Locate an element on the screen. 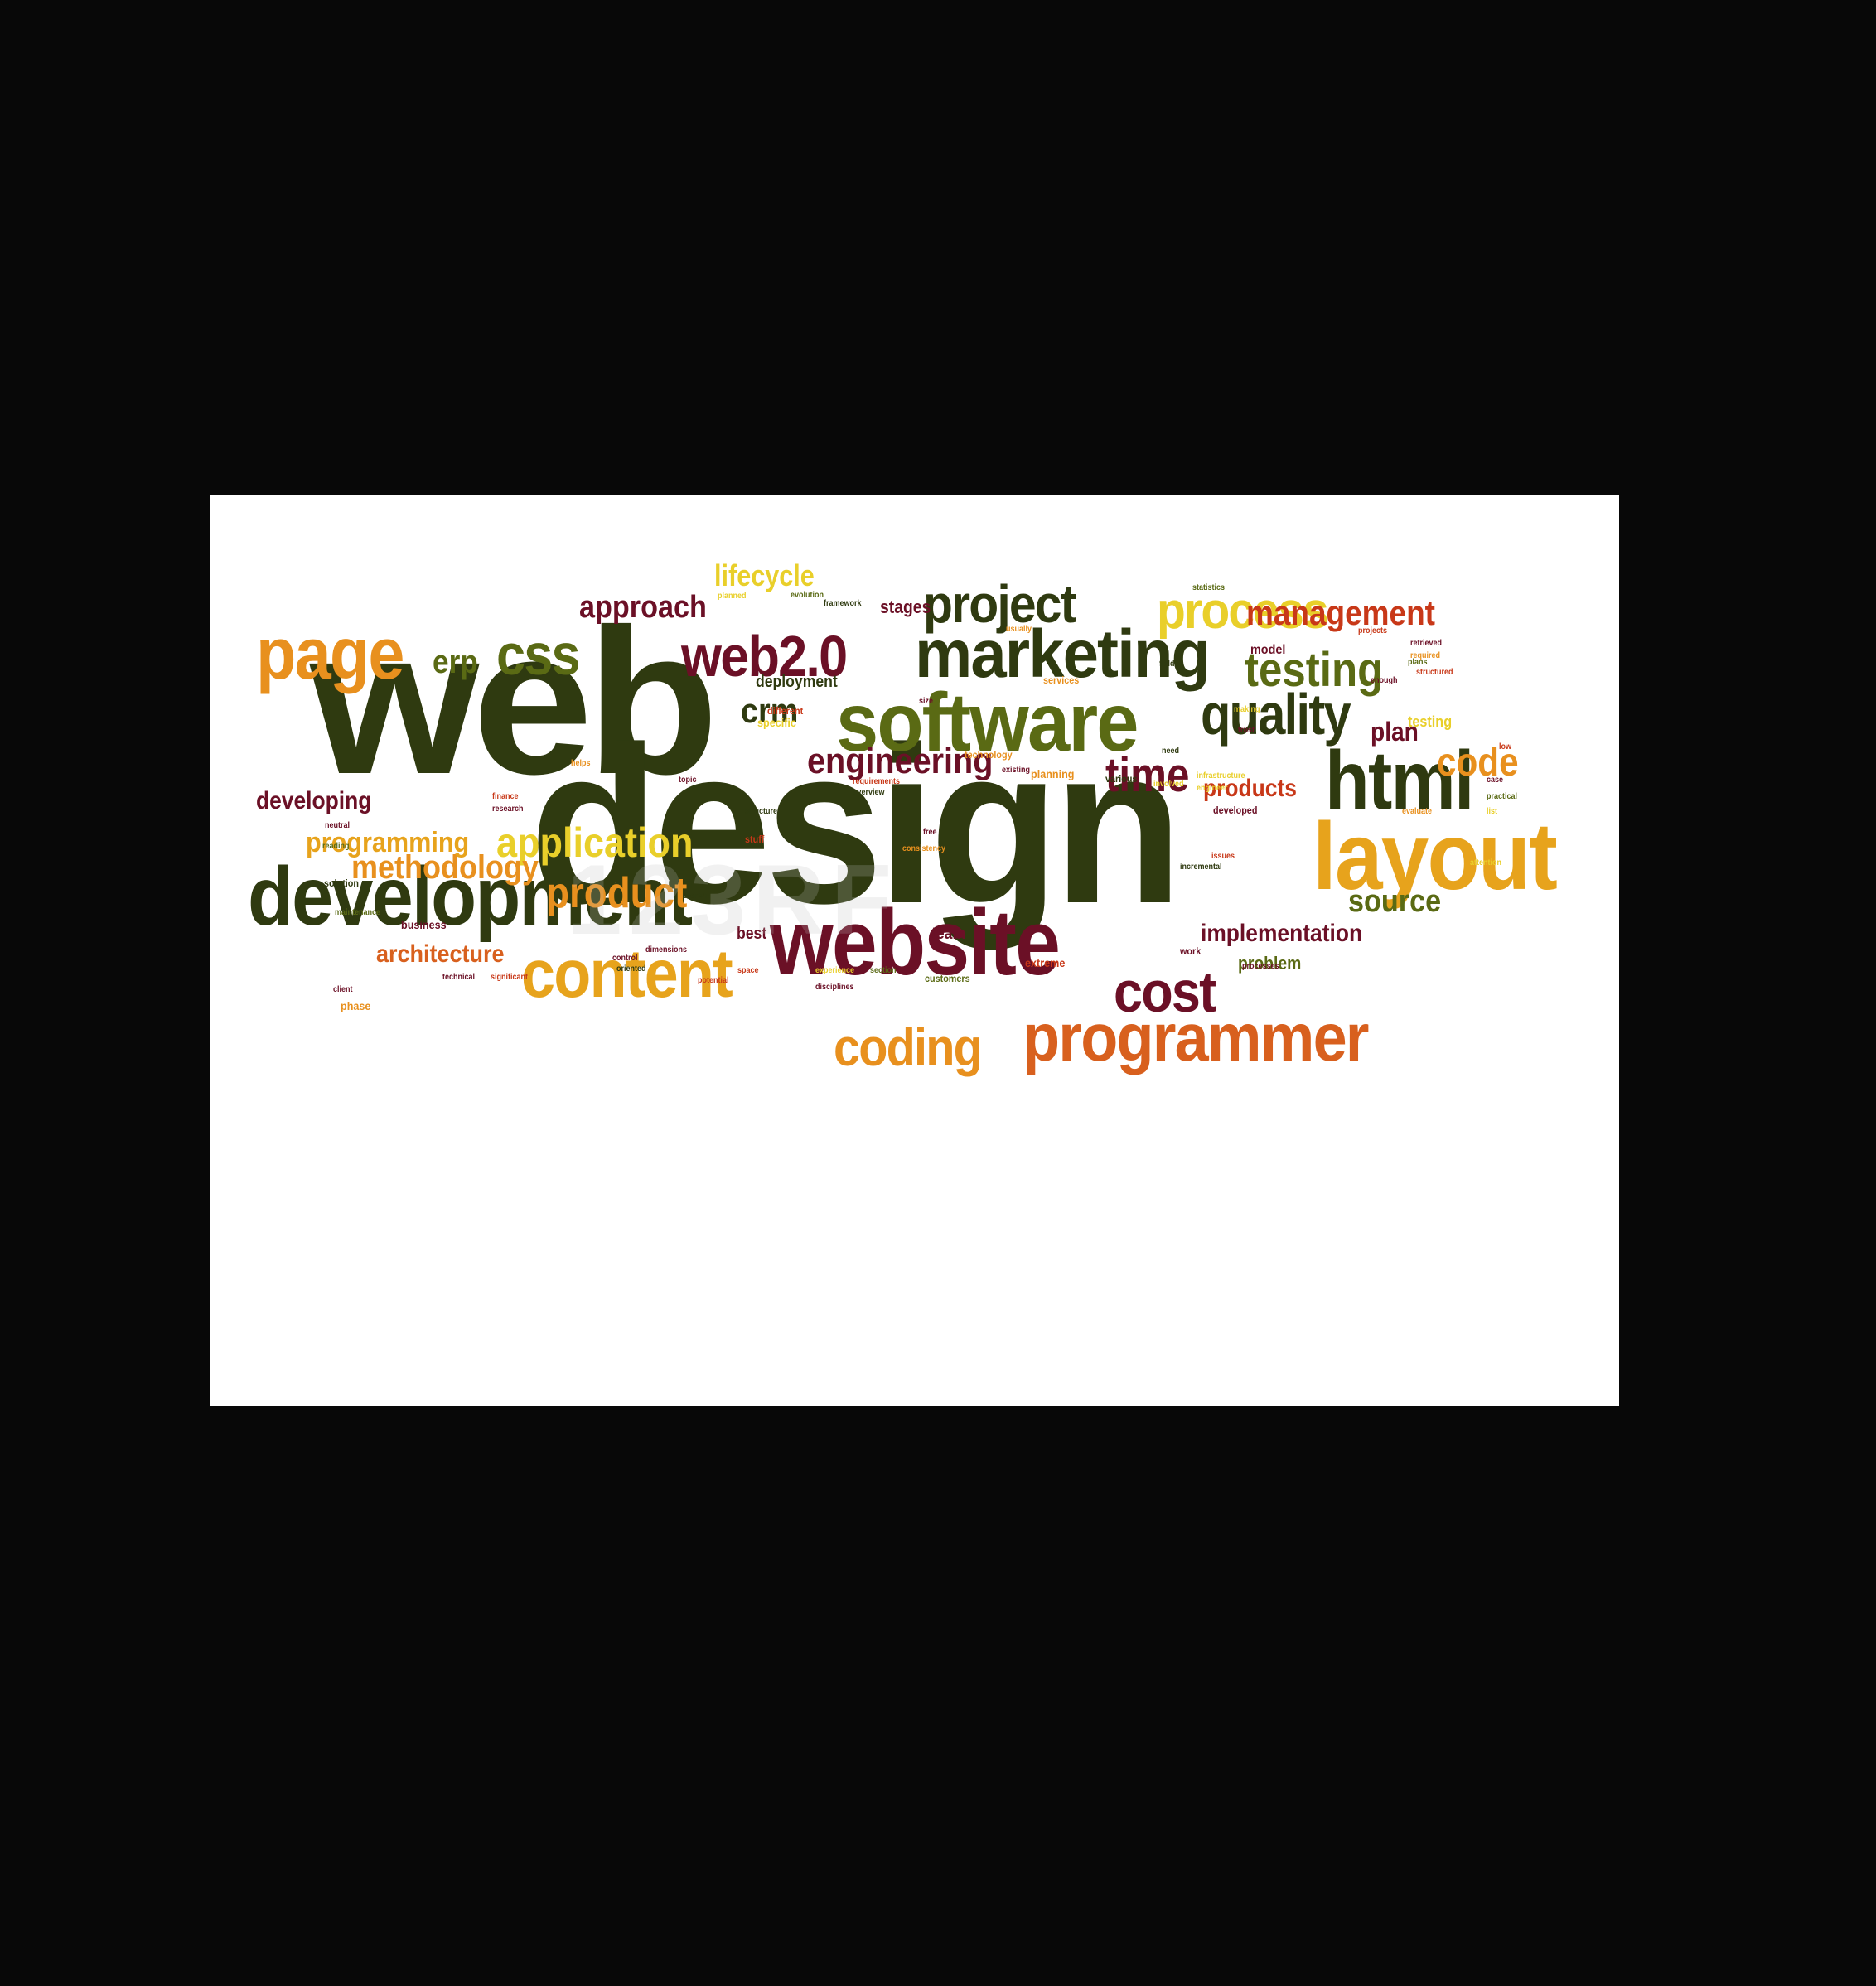  cloud-word-40: team is located at coordinates (948, 934).